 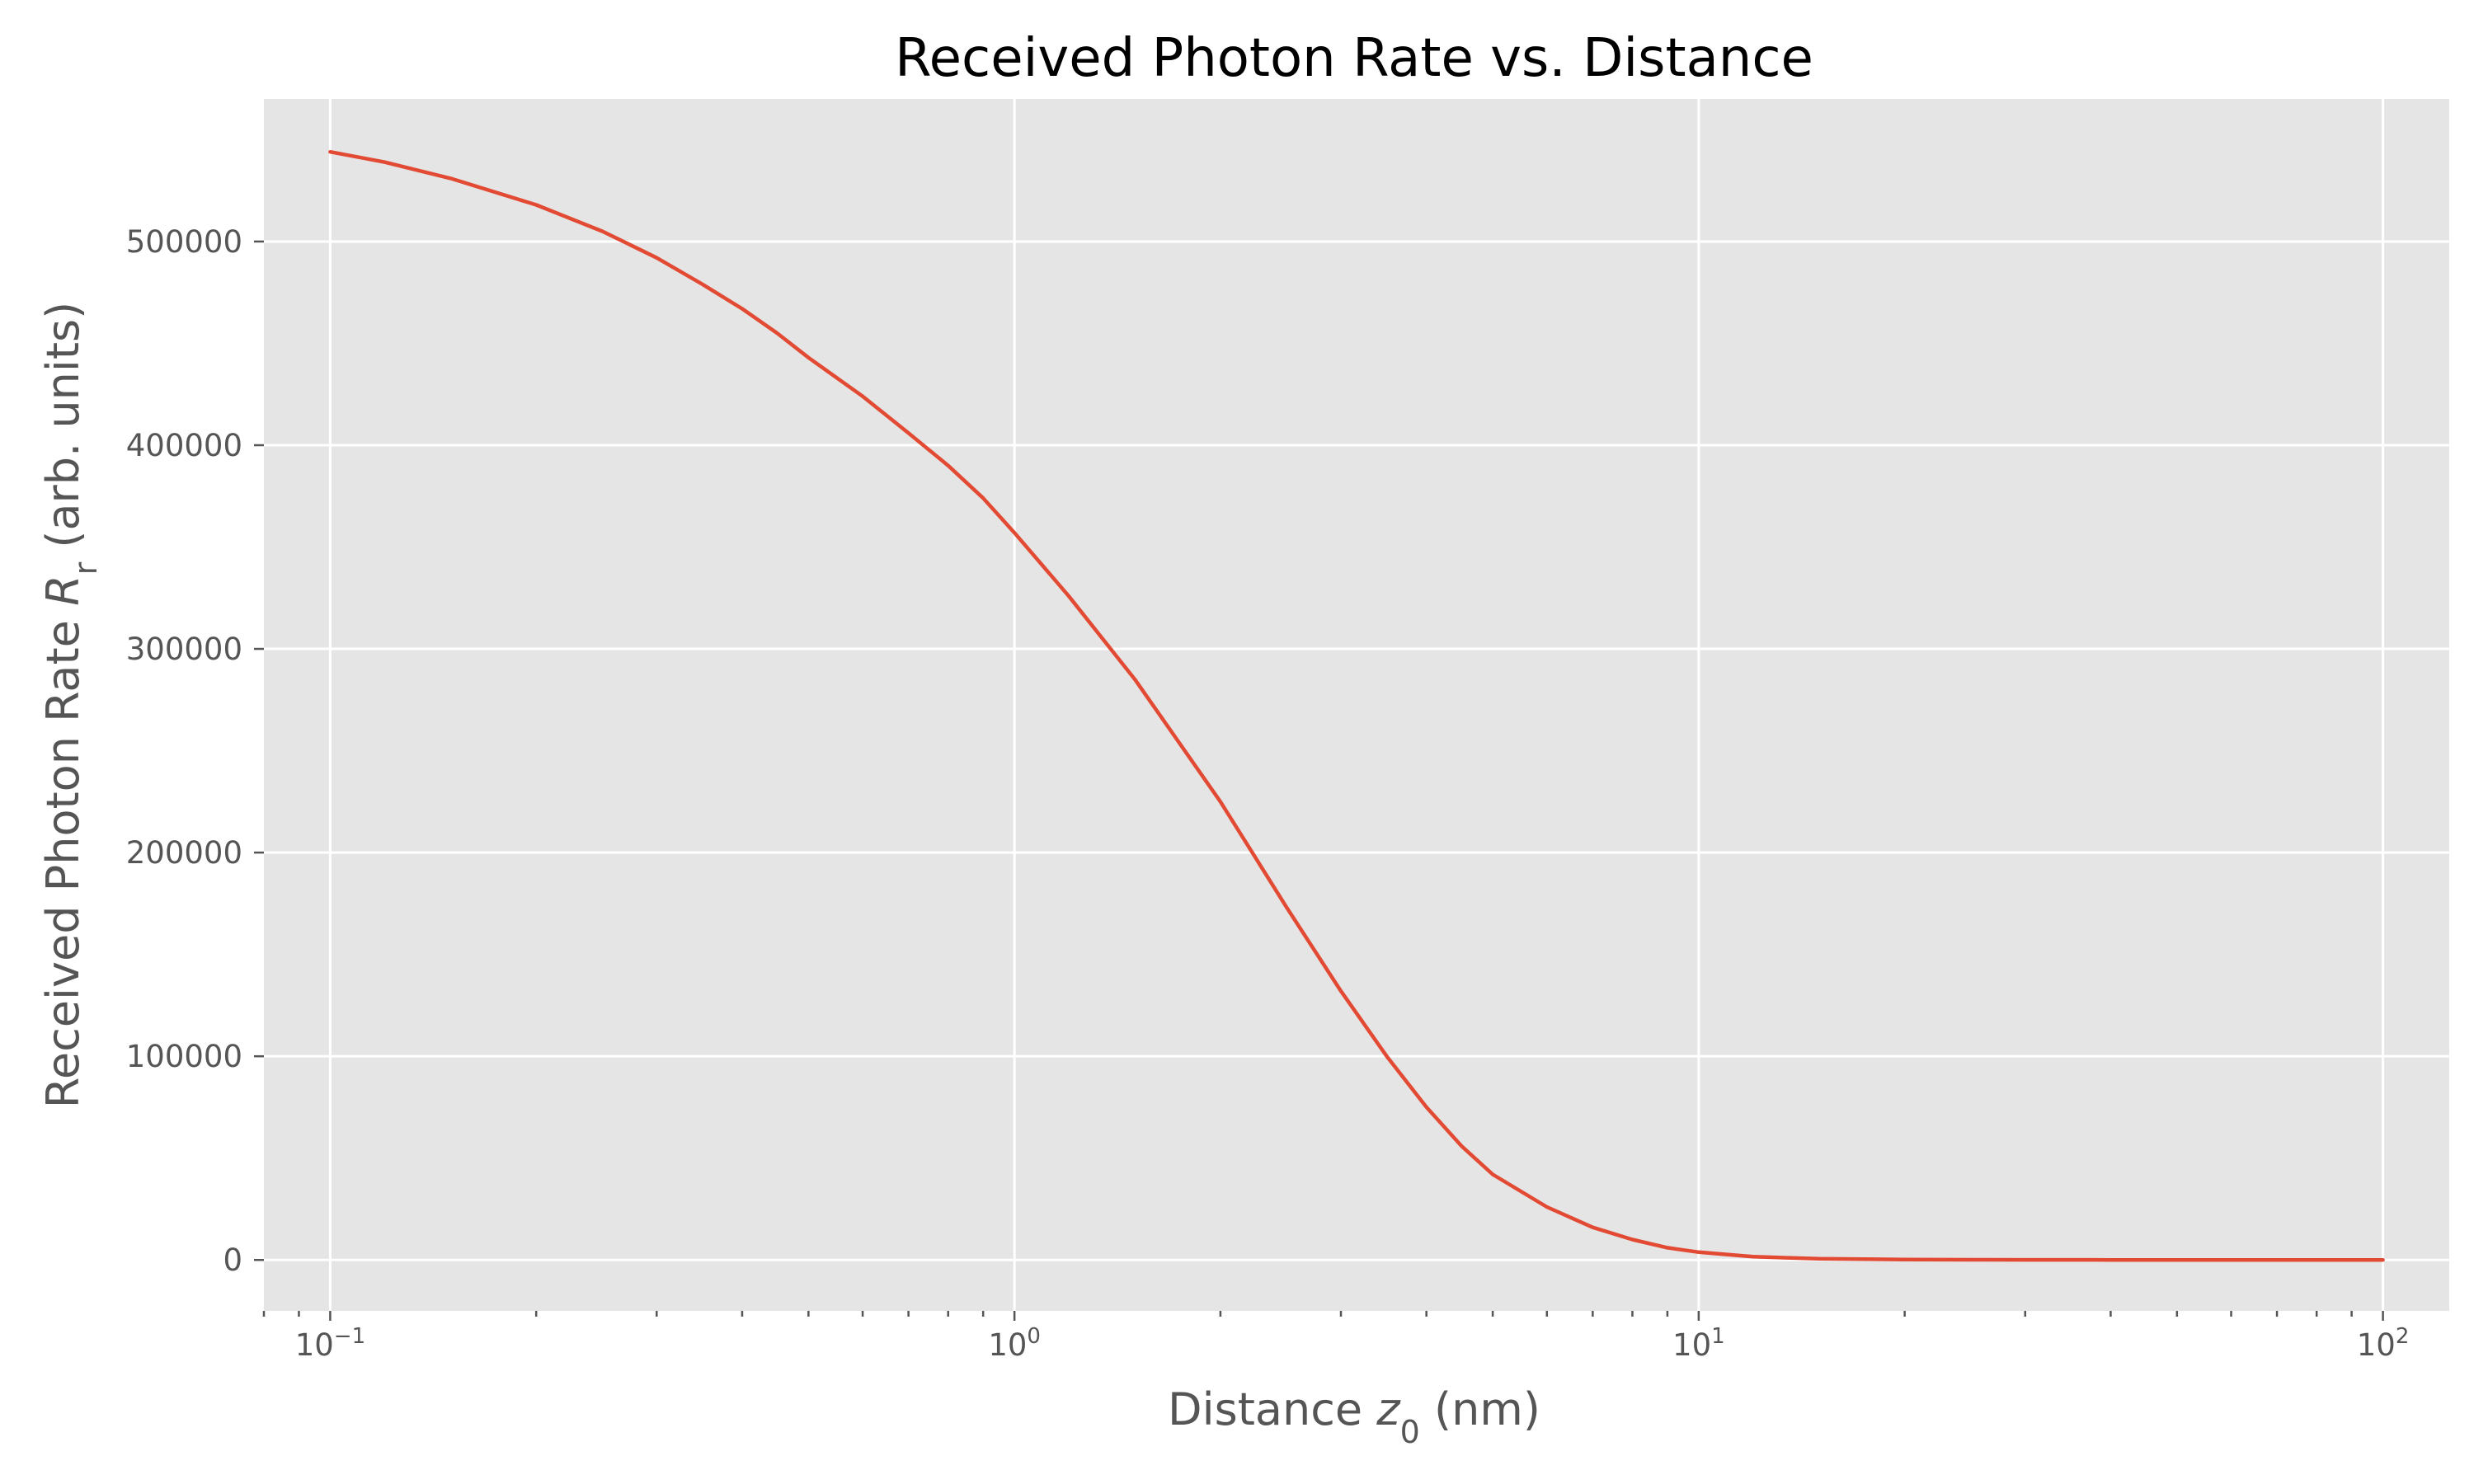 I want to click on y-tick-label: 100000, so click(x=184, y=1056).